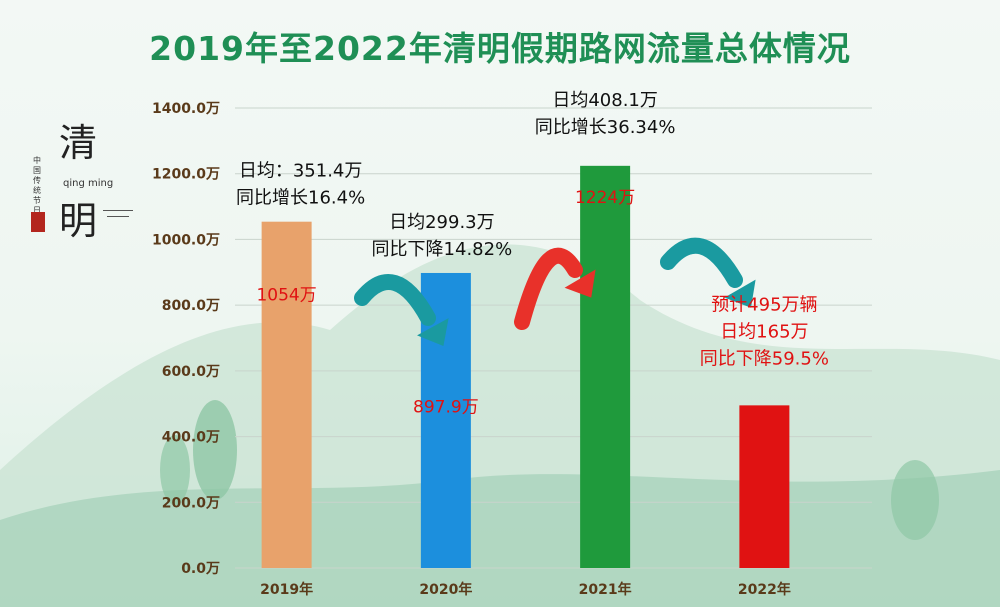  Describe the element at coordinates (764, 358) in the screenshot. I see `annotation-text: 同比下降59.5%` at that location.